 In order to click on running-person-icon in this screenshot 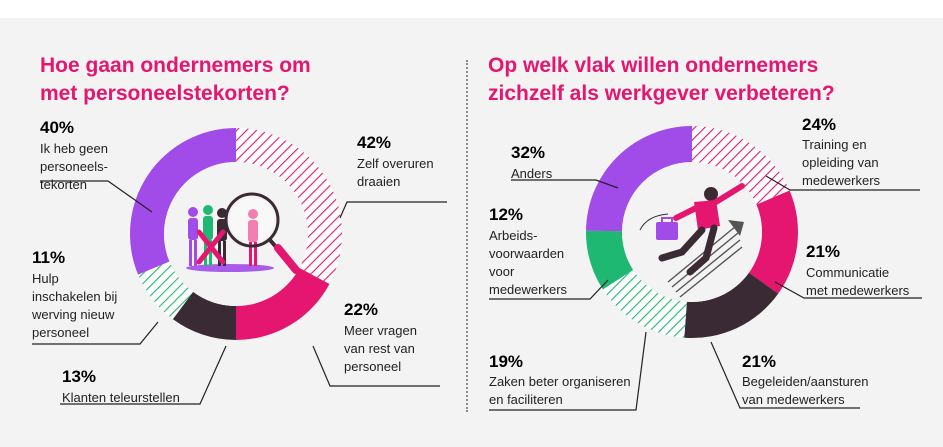, I will do `click(692, 240)`.